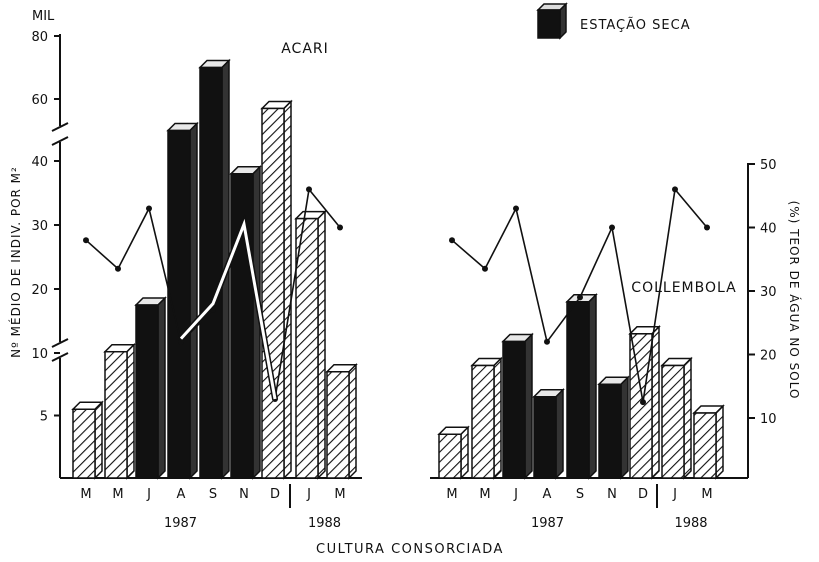 Image resolution: width=819 pixels, height=562 pixels. Describe the element at coordinates (794, 300) in the screenshot. I see `right-y-axis-title: (%) TEOR DE ÁGUA NO SOLO` at that location.